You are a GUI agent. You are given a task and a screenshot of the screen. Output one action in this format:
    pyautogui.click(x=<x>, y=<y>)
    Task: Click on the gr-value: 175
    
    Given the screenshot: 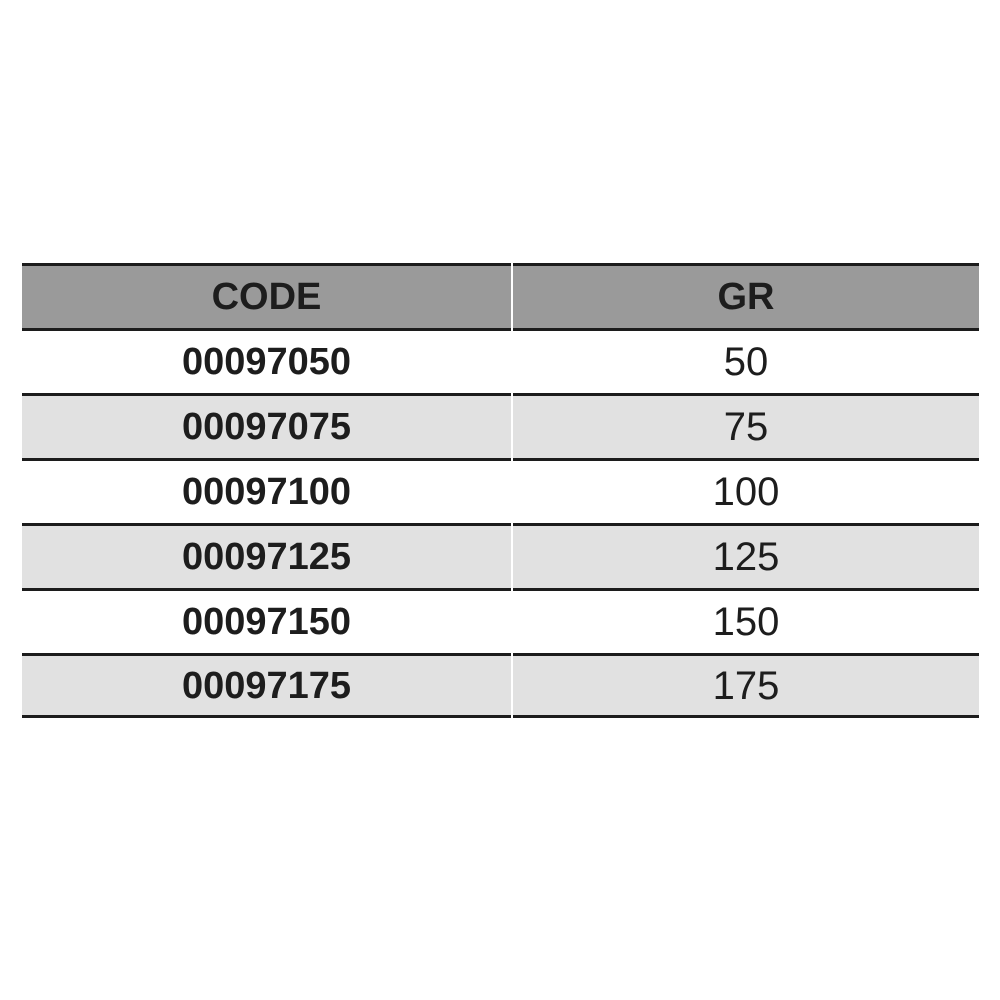 What is the action you would take?
    pyautogui.click(x=746, y=685)
    